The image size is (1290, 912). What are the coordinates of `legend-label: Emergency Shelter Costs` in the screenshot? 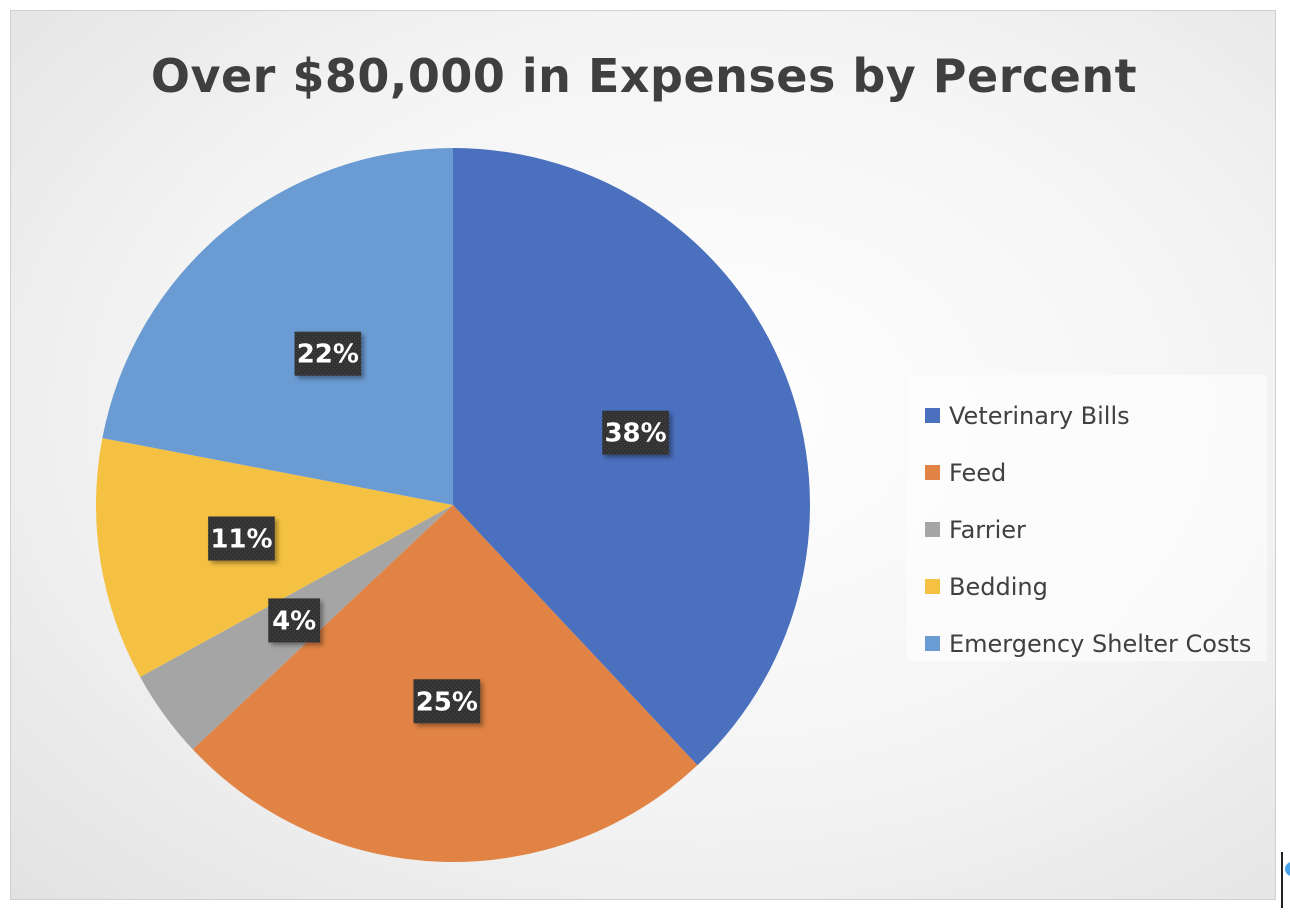 It's located at (1100, 643).